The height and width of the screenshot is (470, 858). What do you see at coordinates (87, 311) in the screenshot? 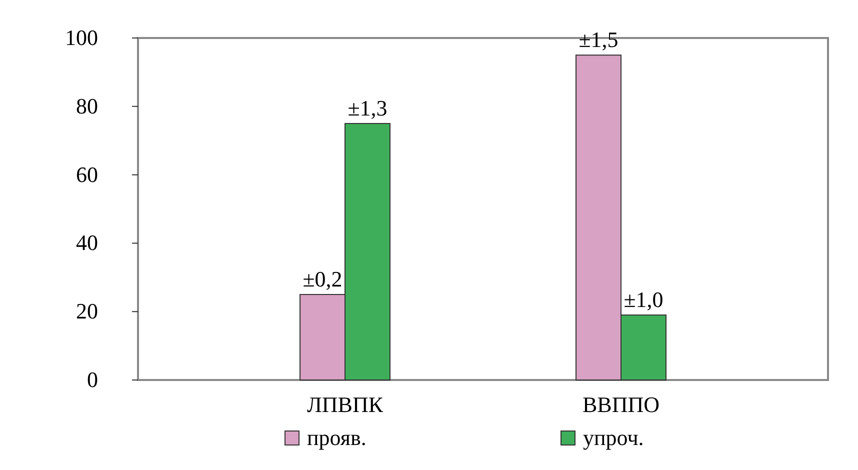
I see `y-tick-label: 20` at bounding box center [87, 311].